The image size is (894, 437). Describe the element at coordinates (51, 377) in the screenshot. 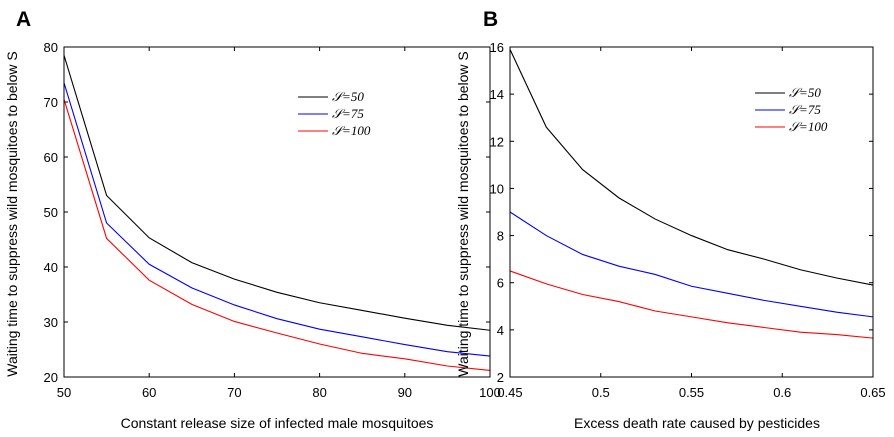

I see `panel-a-y-tick-label: 20` at that location.